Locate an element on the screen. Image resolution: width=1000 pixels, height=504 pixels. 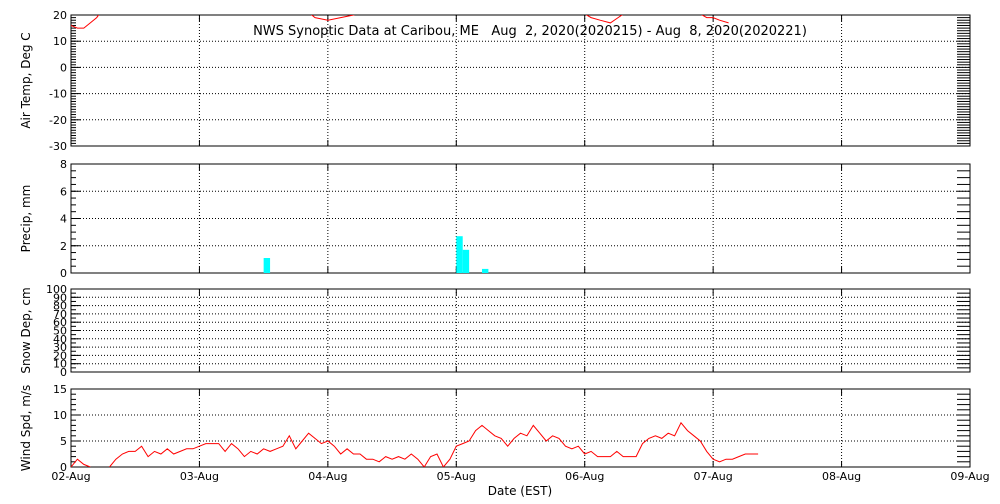
y-tick-label: 50 is located at coordinates (60, 331).